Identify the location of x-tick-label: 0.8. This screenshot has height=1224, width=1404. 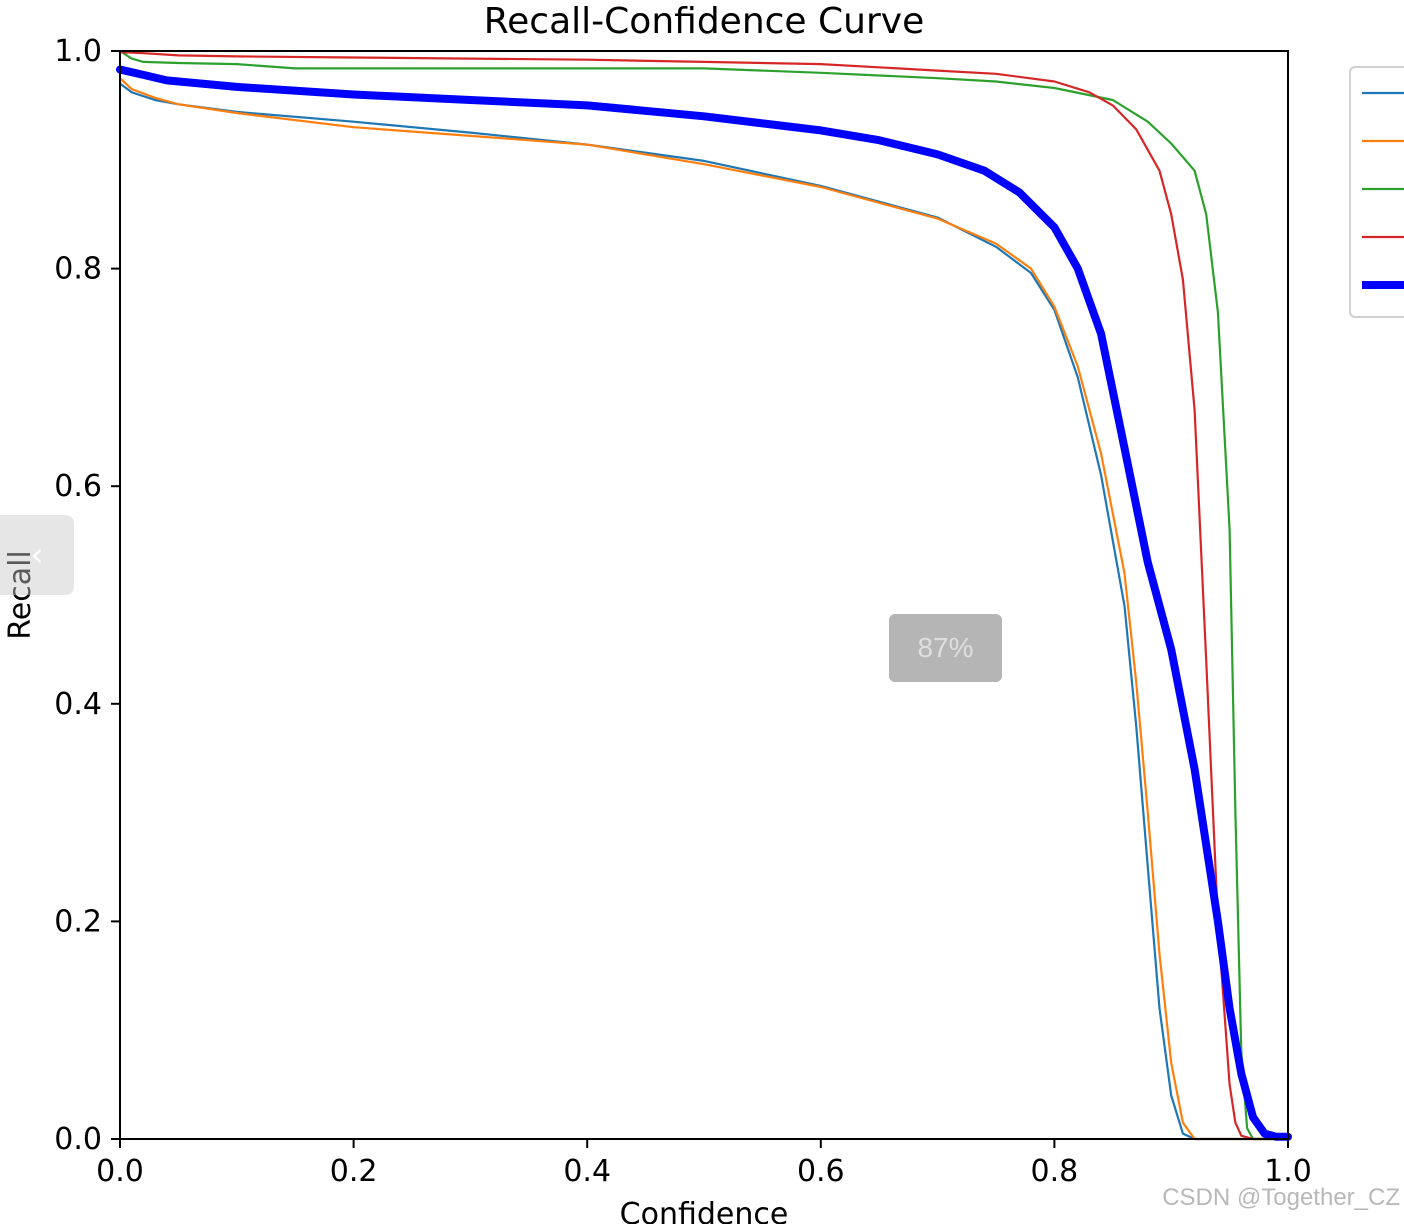
(1055, 1171).